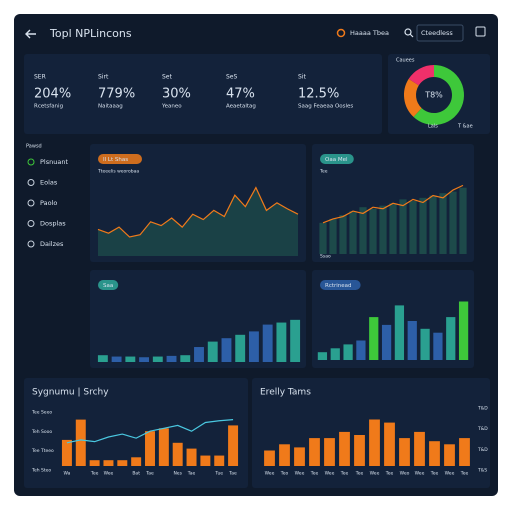 The width and height of the screenshot is (512, 512). Describe the element at coordinates (318, 94) in the screenshot. I see `kpi-value: 12.5%` at that location.